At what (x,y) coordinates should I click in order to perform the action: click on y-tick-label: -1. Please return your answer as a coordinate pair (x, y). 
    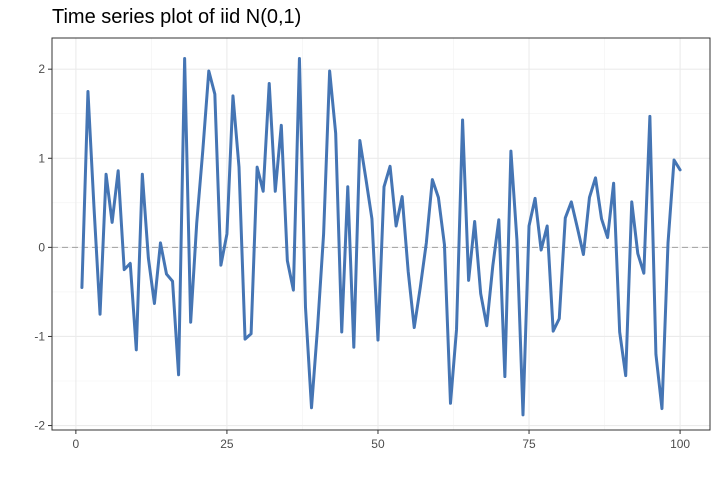
    Looking at the image, I should click on (39, 336).